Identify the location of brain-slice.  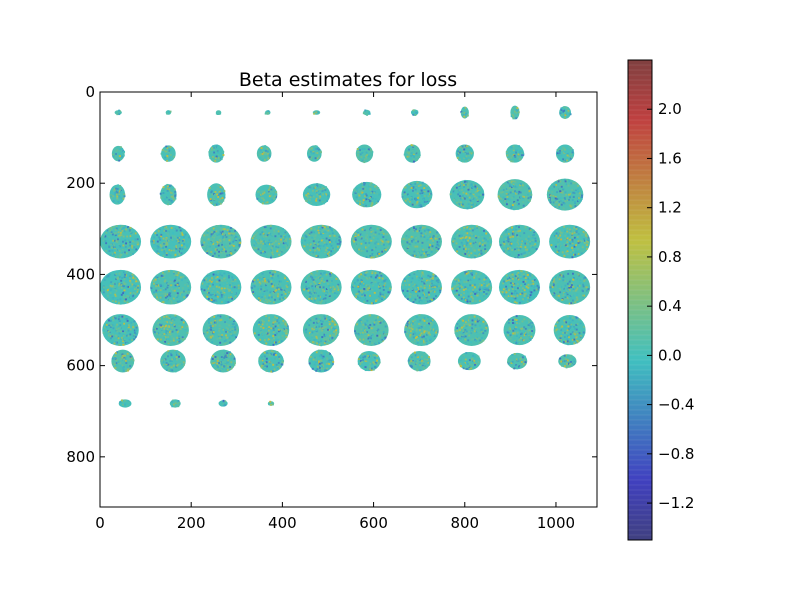
(417, 194).